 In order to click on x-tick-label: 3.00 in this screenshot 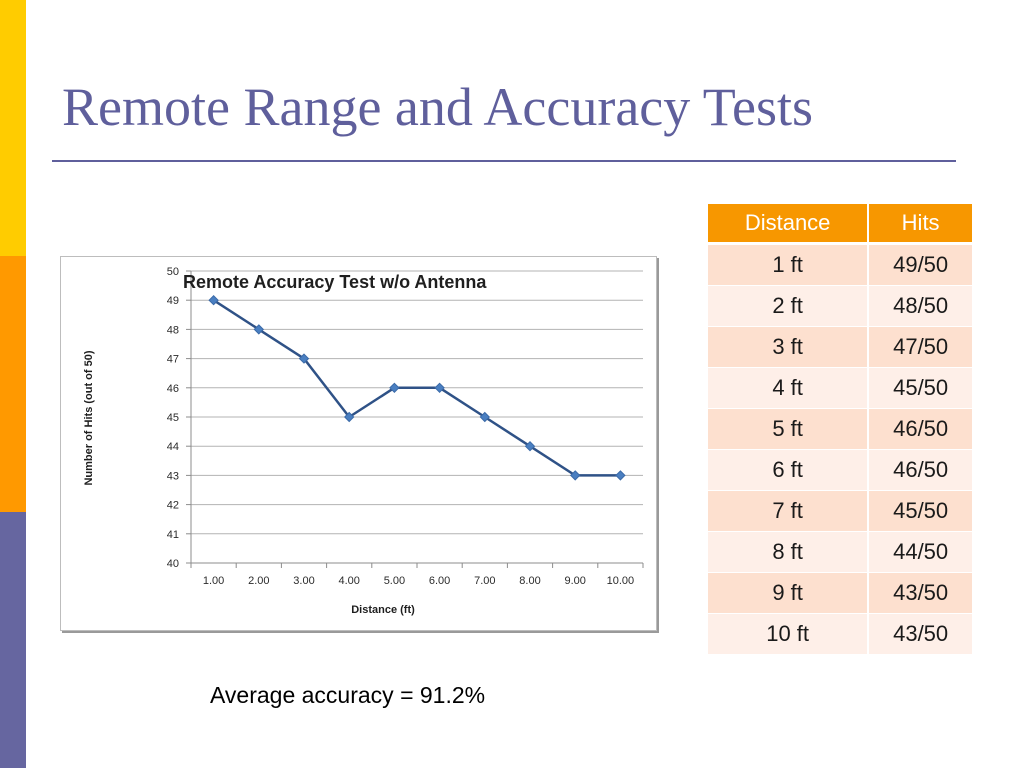, I will do `click(303, 581)`.